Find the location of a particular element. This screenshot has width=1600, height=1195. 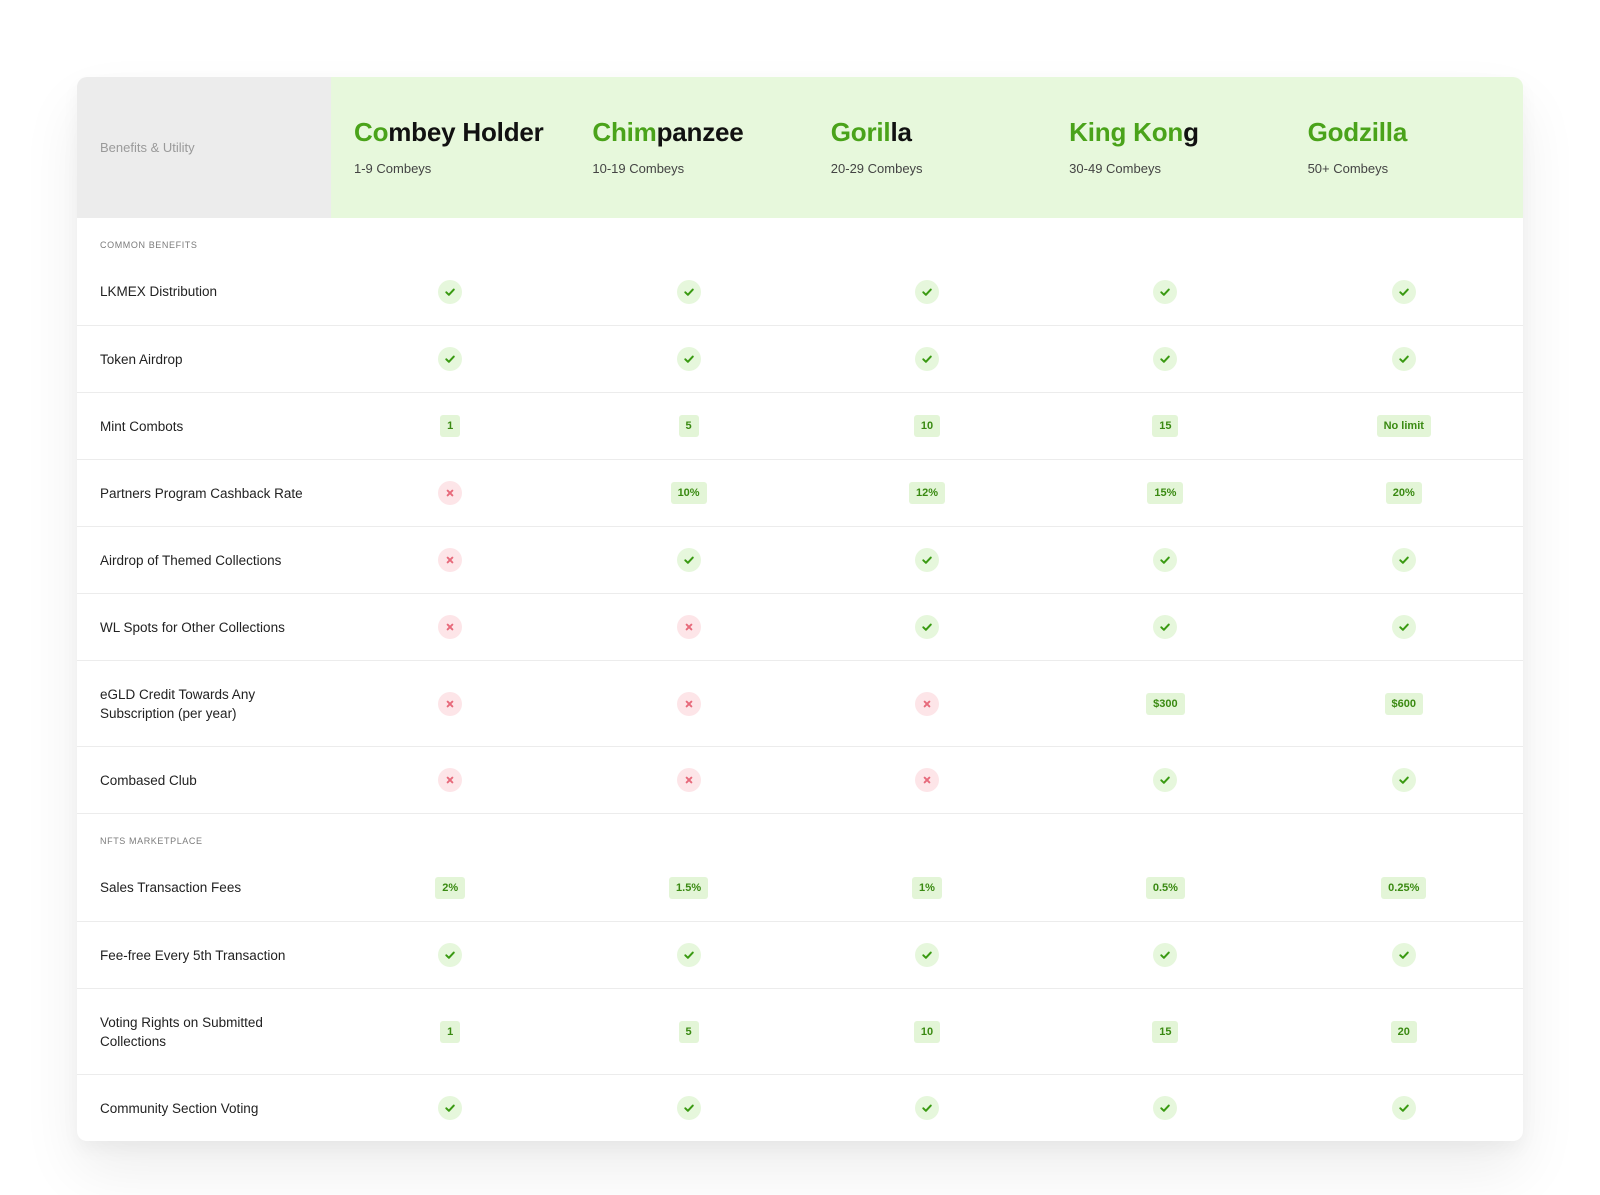

tier-name: Chimpanzee is located at coordinates (699, 132).